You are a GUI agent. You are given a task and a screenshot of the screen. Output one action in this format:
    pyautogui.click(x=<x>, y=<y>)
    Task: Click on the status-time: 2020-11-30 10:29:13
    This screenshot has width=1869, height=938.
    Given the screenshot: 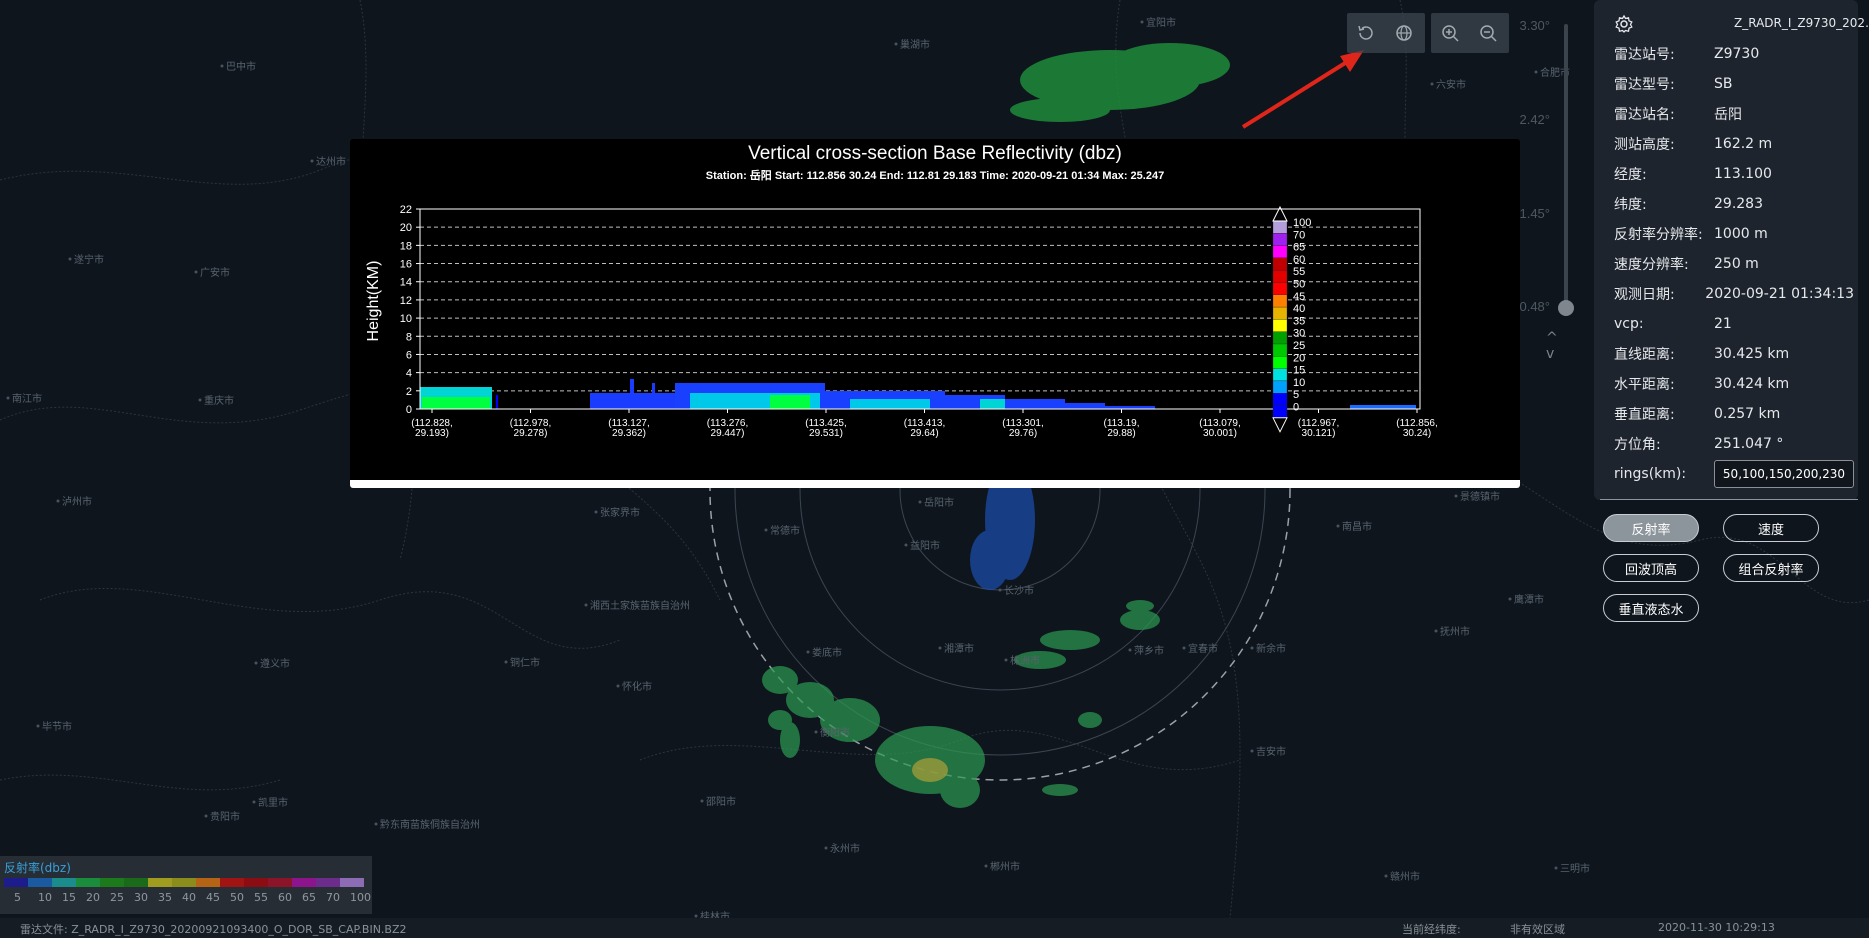 What is the action you would take?
    pyautogui.click(x=1716, y=927)
    